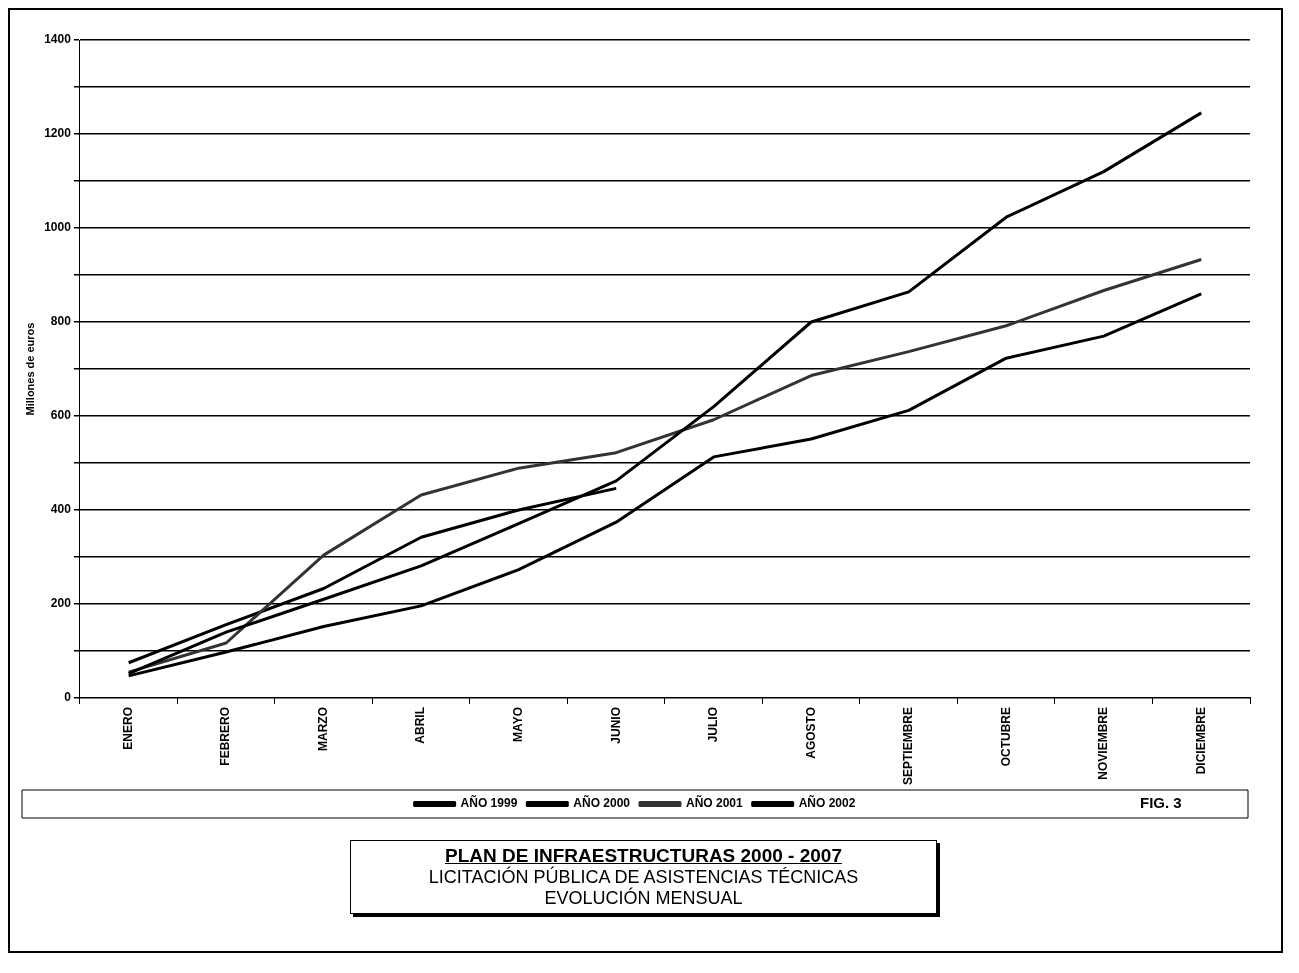 This screenshot has height=973, width=1299. What do you see at coordinates (127, 728) in the screenshot?
I see `x-tick-label: ENERO` at bounding box center [127, 728].